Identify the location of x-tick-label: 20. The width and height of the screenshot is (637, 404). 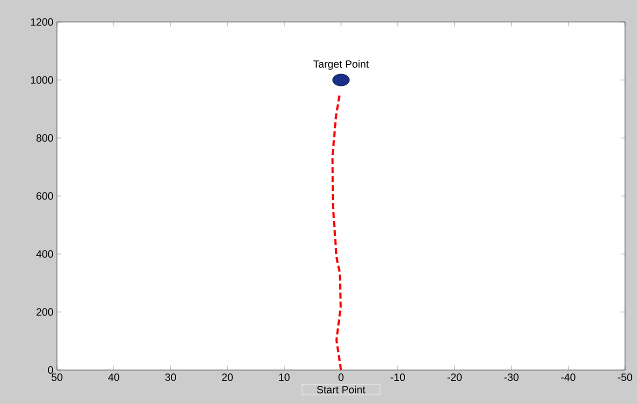
(227, 377).